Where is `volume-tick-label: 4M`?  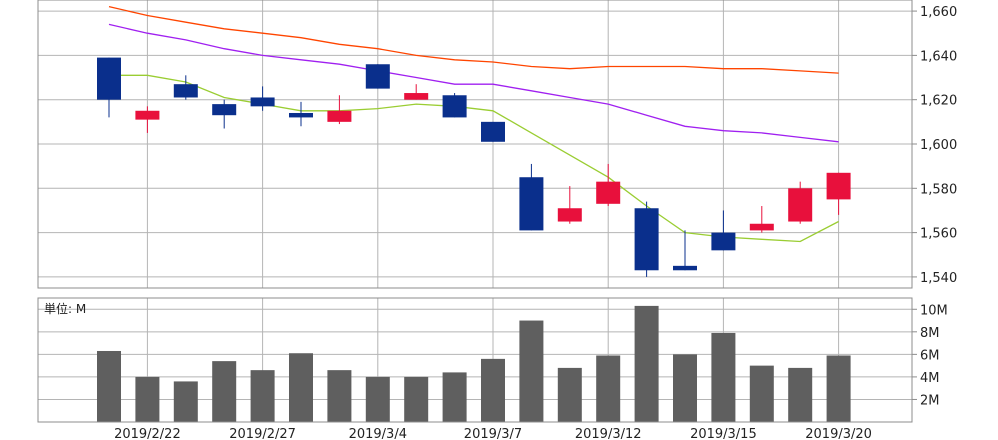 volume-tick-label: 4M is located at coordinates (930, 378).